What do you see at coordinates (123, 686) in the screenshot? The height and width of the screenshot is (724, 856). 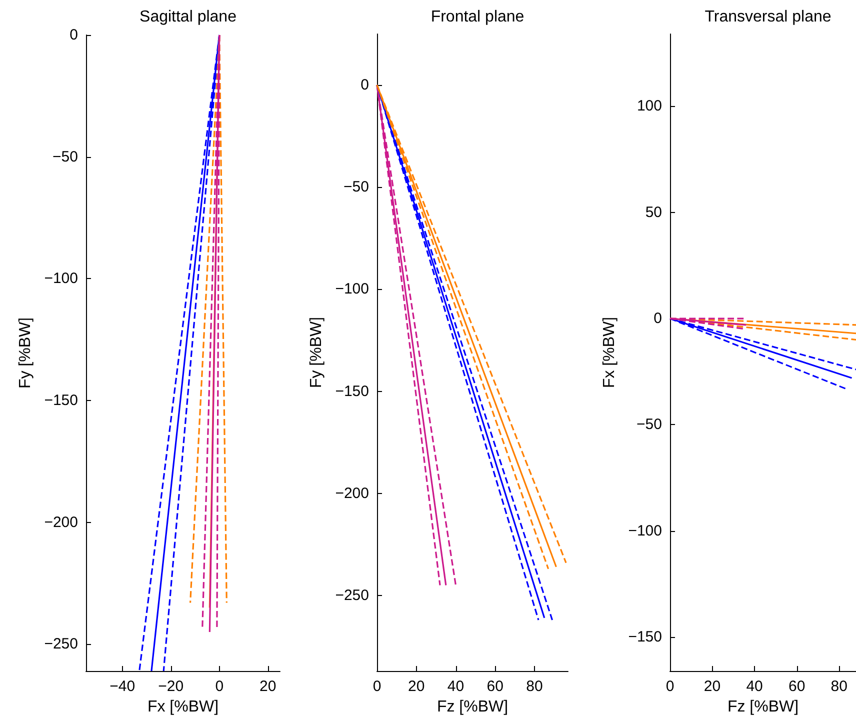 I see `x-tick-label: −40` at bounding box center [123, 686].